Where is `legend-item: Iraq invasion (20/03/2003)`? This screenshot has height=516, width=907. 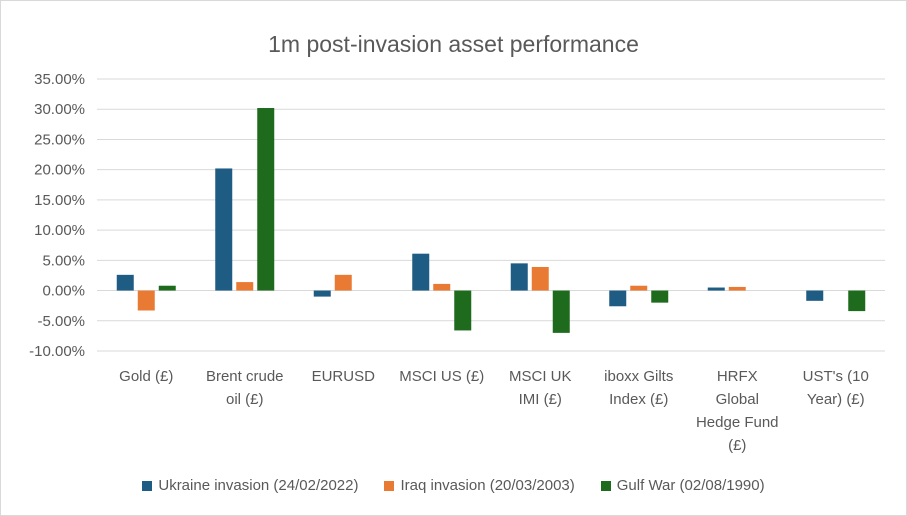 legend-item: Iraq invasion (20/03/2003) is located at coordinates (479, 485).